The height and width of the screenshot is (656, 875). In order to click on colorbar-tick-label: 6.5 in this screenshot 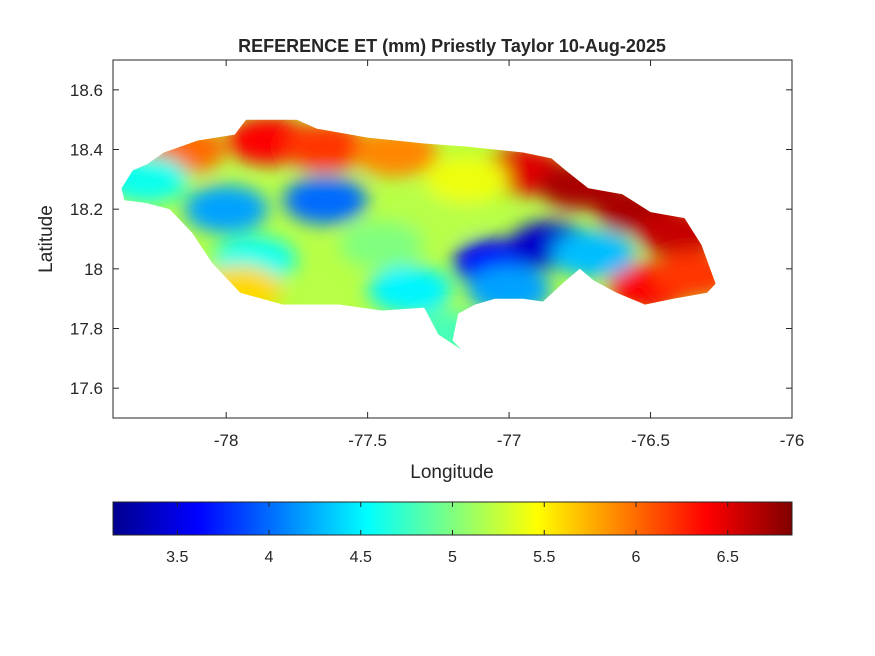, I will do `click(728, 557)`.